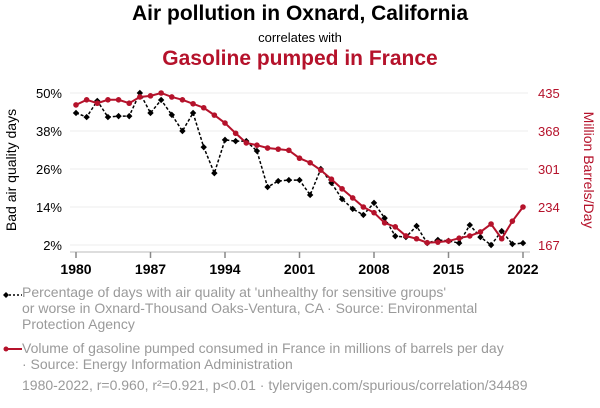 The height and width of the screenshot is (408, 600). Describe the element at coordinates (75, 269) in the screenshot. I see `x-tick-label: 1980` at that location.